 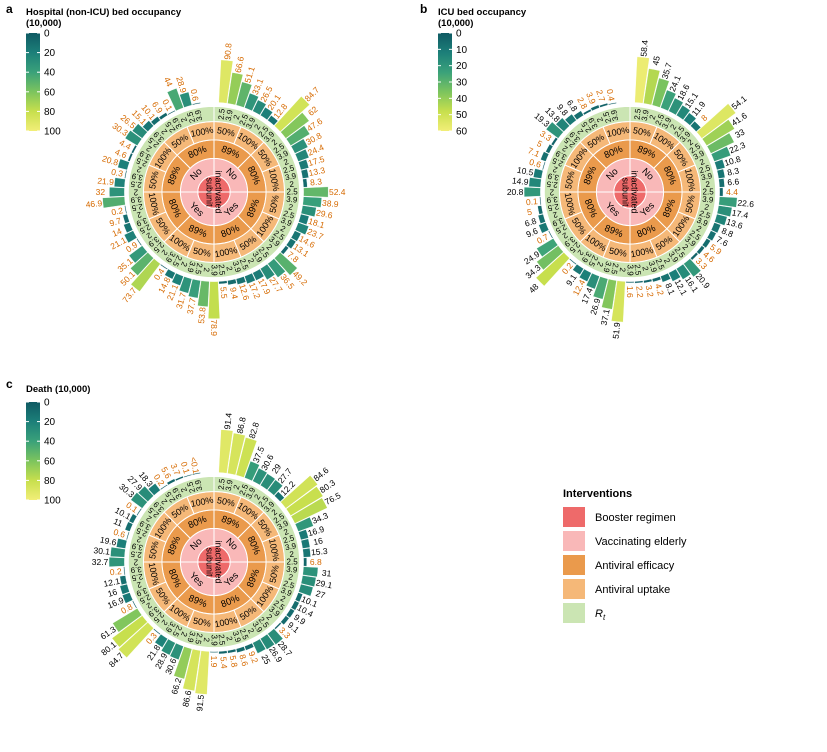 What do you see at coordinates (106, 182) in the screenshot?
I see `value-label: 21.9` at bounding box center [106, 182].